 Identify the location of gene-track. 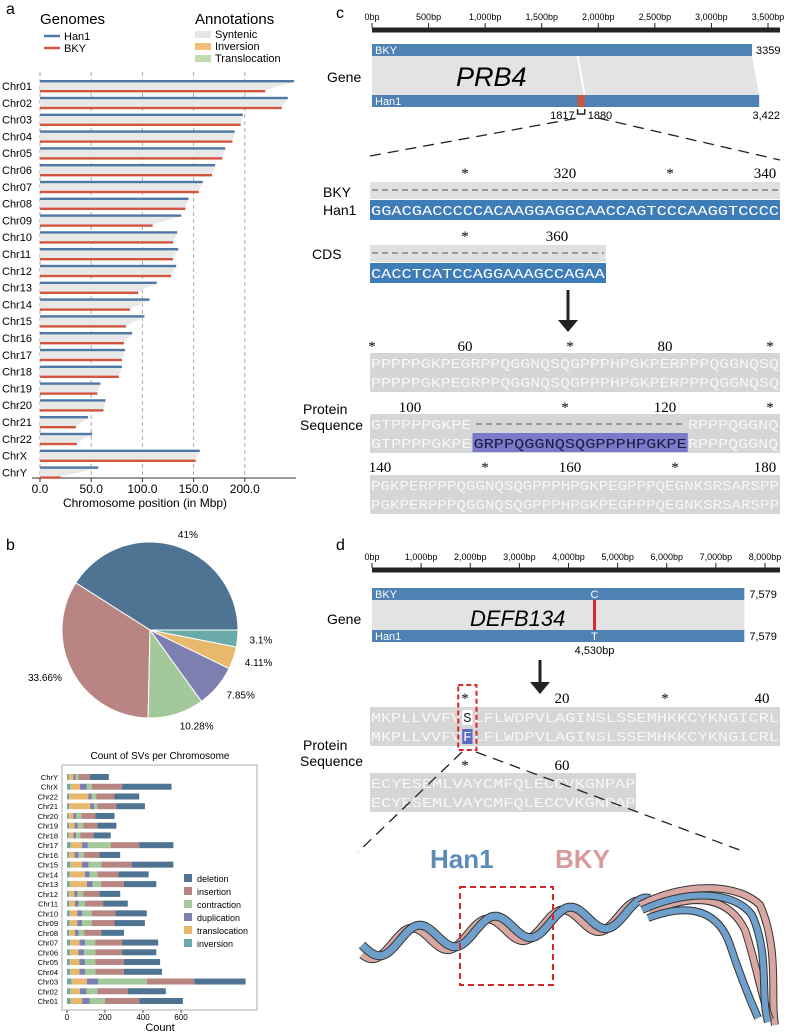
(558, 594).